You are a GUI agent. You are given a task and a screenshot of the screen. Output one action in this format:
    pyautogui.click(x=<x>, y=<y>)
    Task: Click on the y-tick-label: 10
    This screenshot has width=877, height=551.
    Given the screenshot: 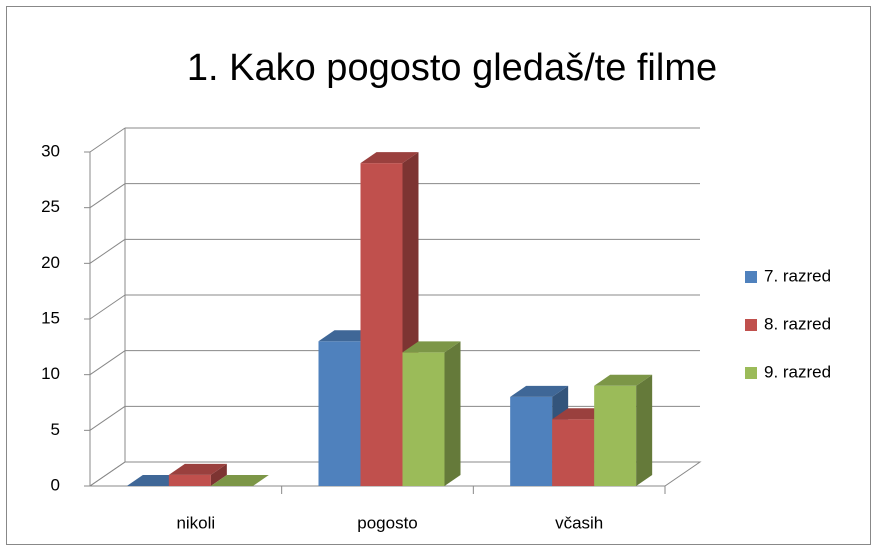 What is the action you would take?
    pyautogui.click(x=50, y=373)
    